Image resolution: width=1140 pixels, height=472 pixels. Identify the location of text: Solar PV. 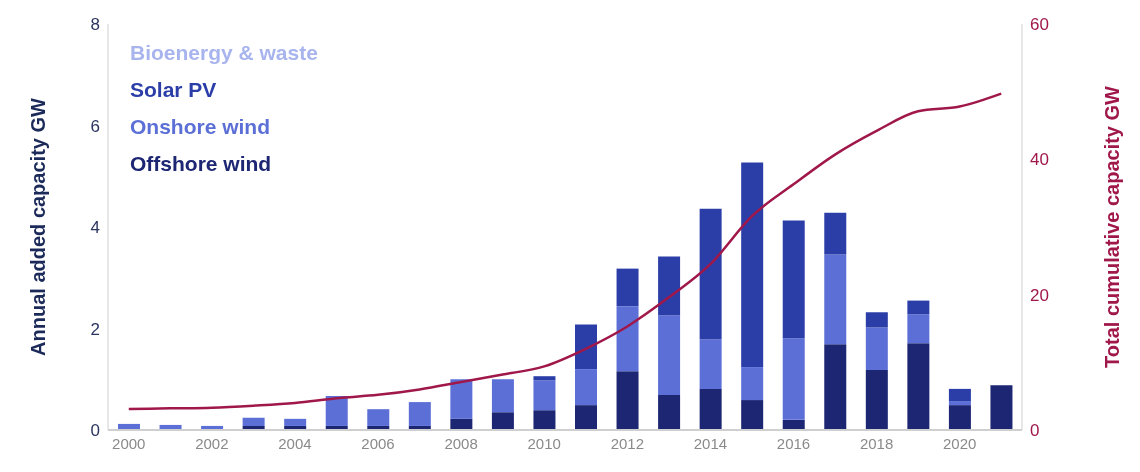
(174, 90).